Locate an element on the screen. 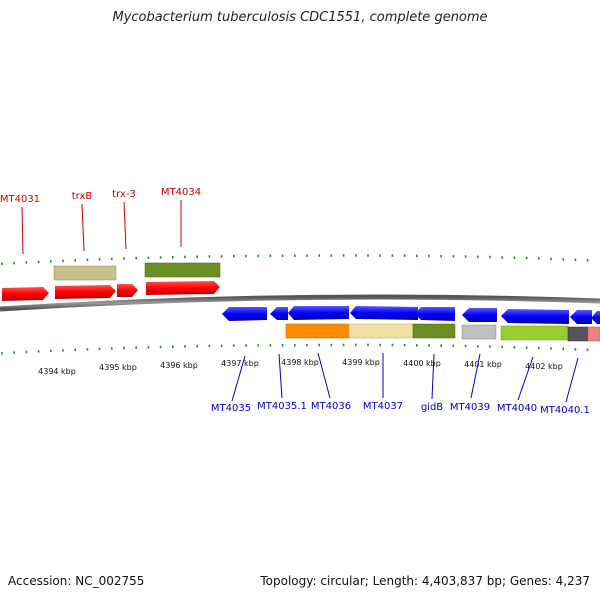 Image resolution: width=600 pixels, height=600 pixels. label-mt4034: MT4034 is located at coordinates (181, 192).